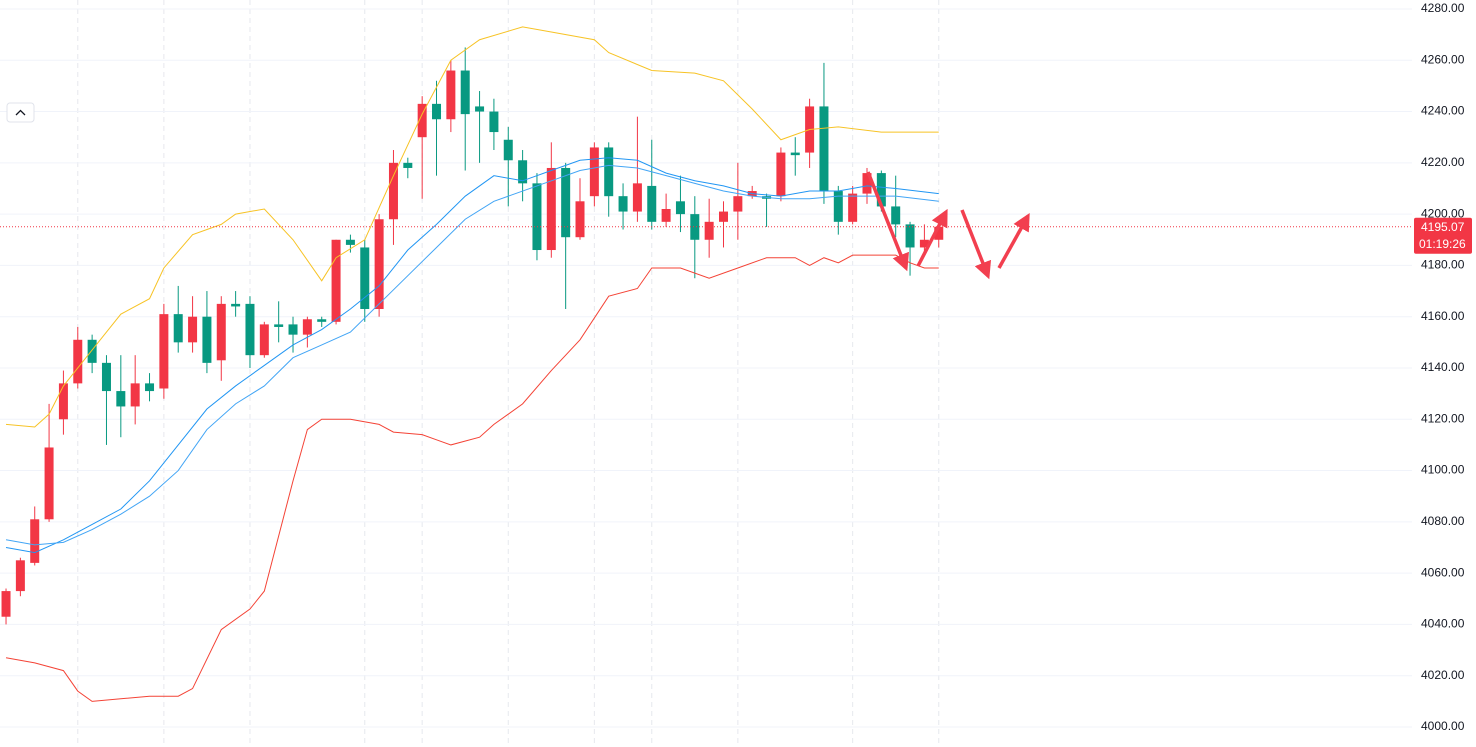  Describe the element at coordinates (1443, 162) in the screenshot. I see `y-tick-label: 4220.00` at that location.